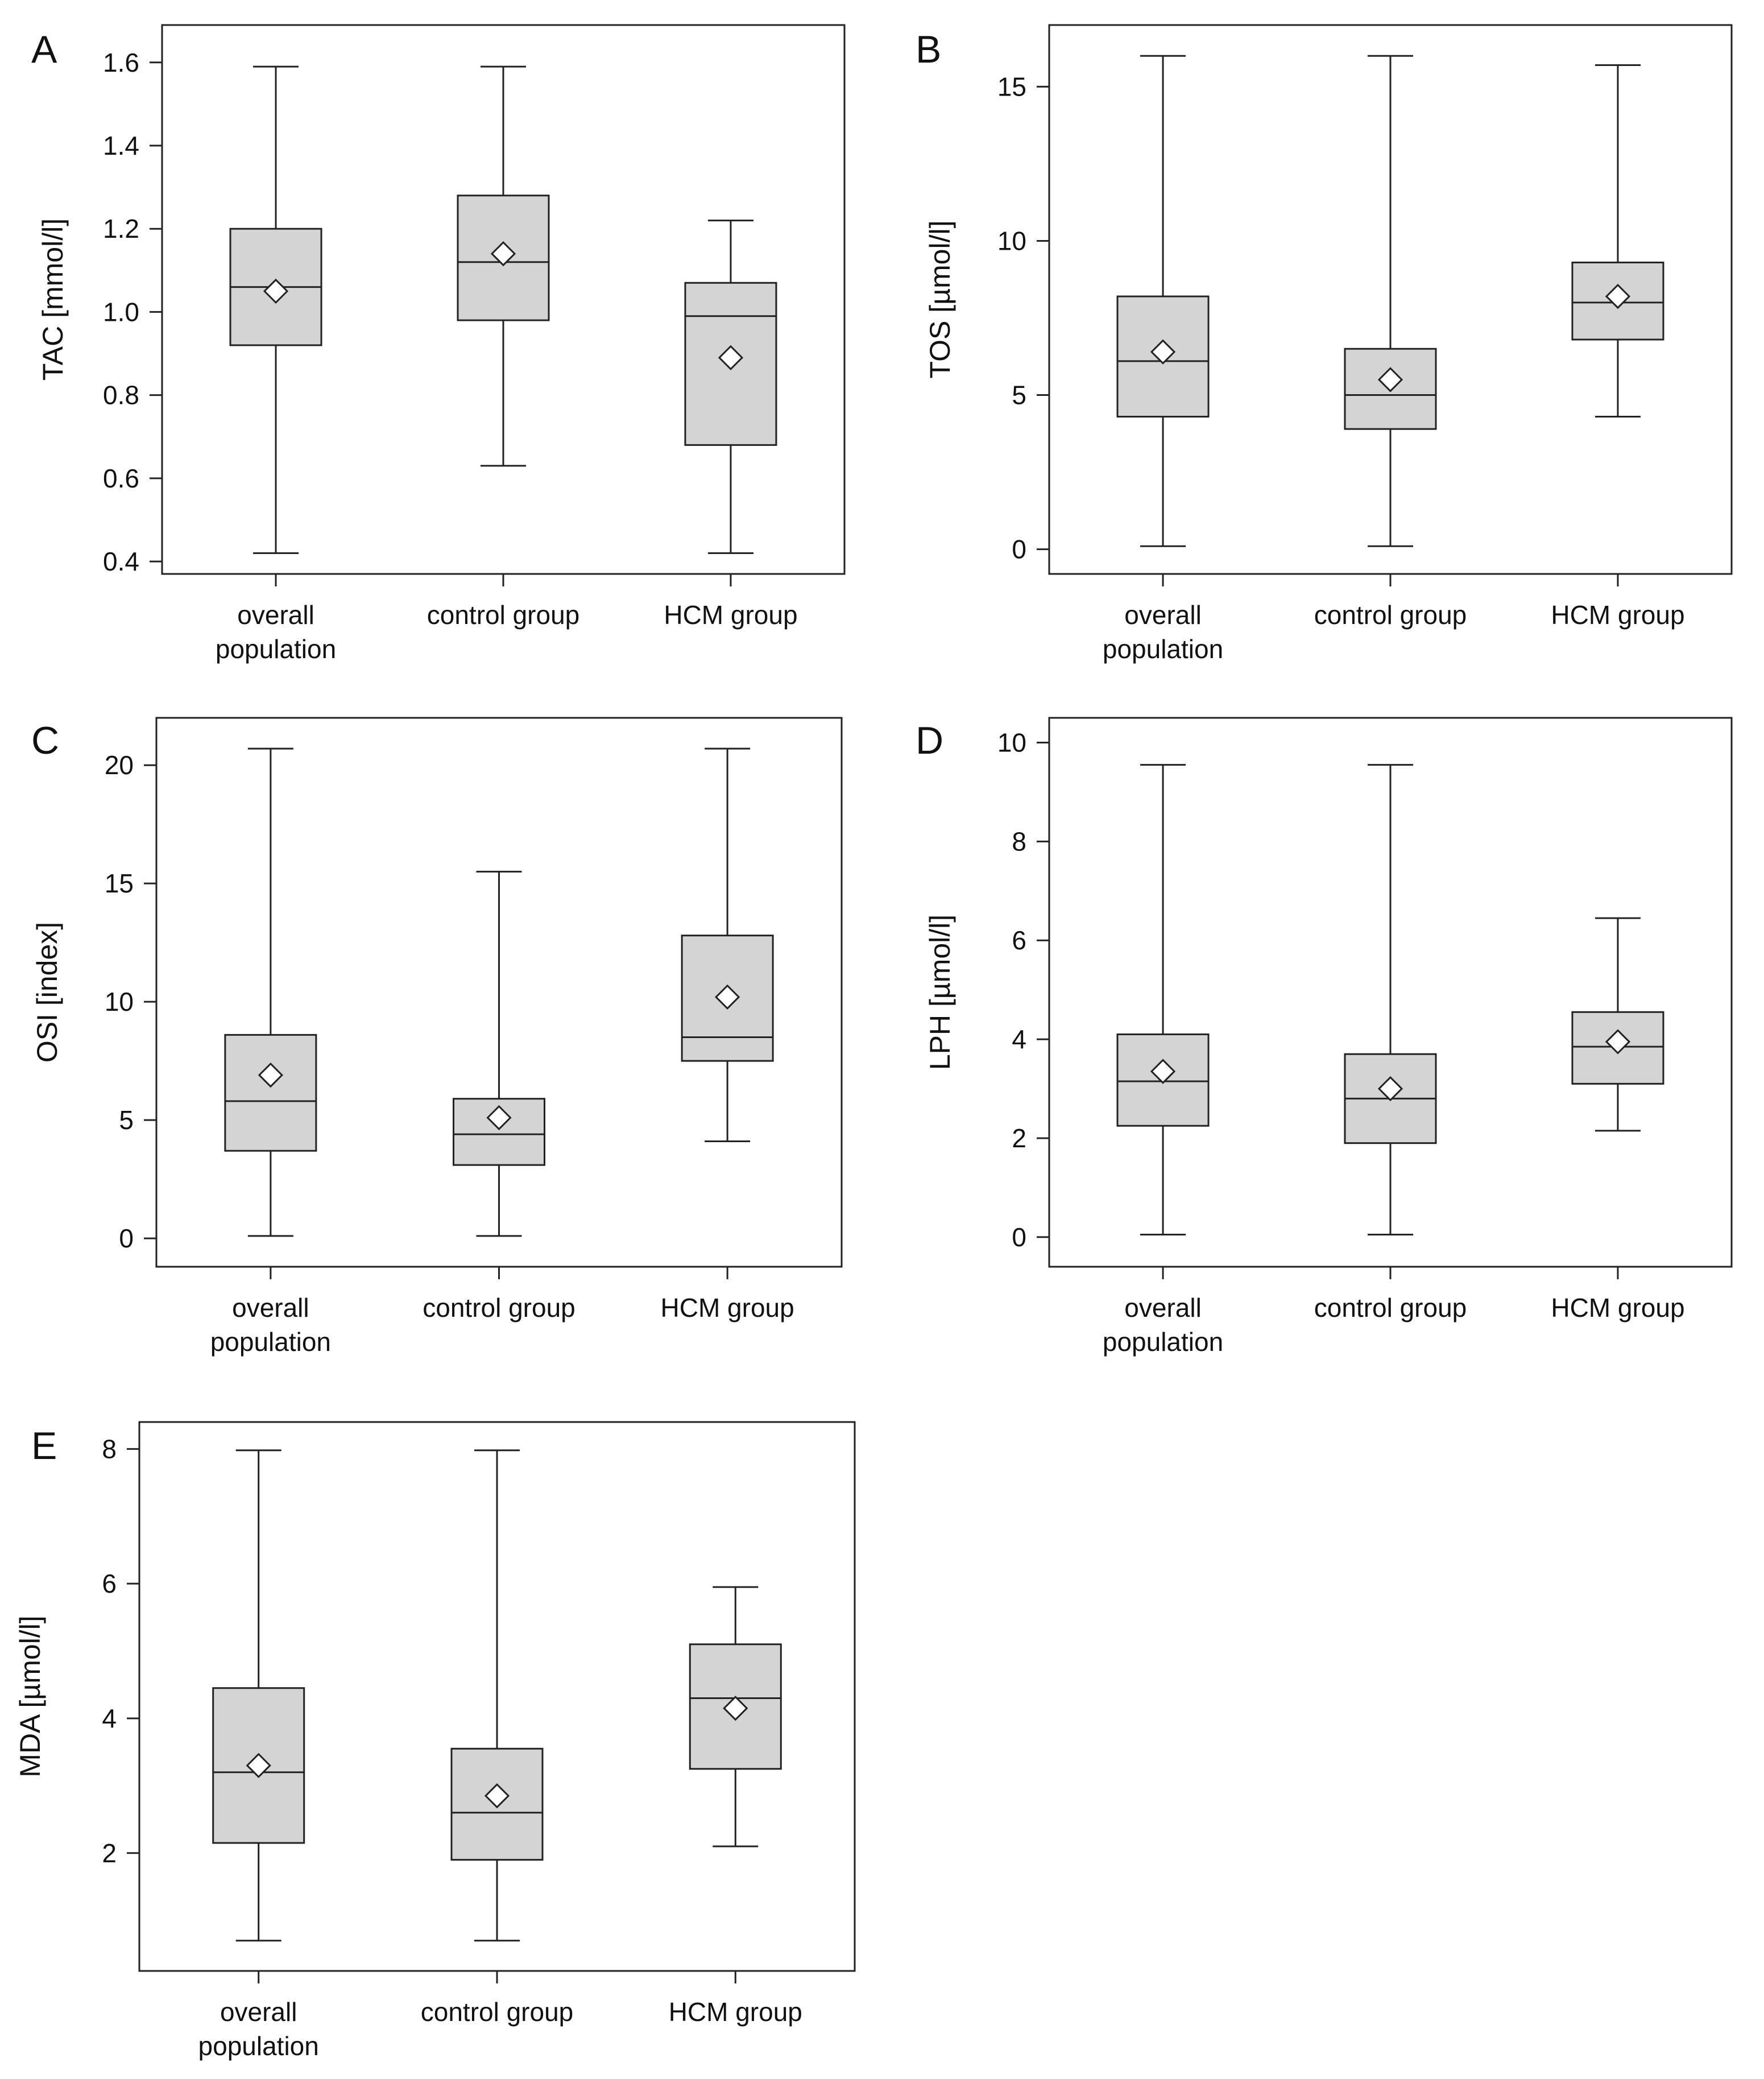 The width and height of the screenshot is (1764, 2079). I want to click on panel-letter: D, so click(930, 740).